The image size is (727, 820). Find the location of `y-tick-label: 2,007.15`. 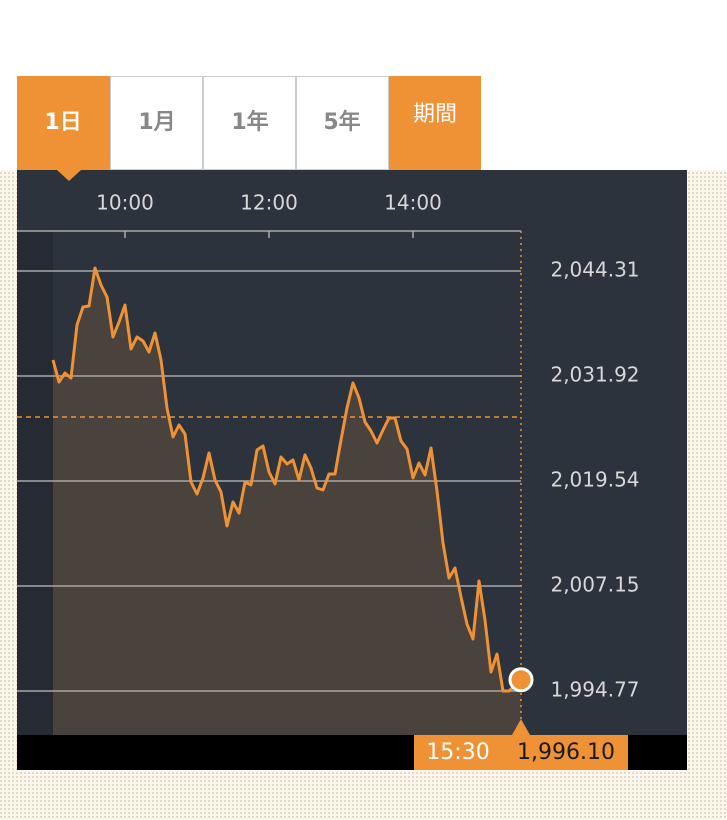

y-tick-label: 2,007.15 is located at coordinates (594, 585).